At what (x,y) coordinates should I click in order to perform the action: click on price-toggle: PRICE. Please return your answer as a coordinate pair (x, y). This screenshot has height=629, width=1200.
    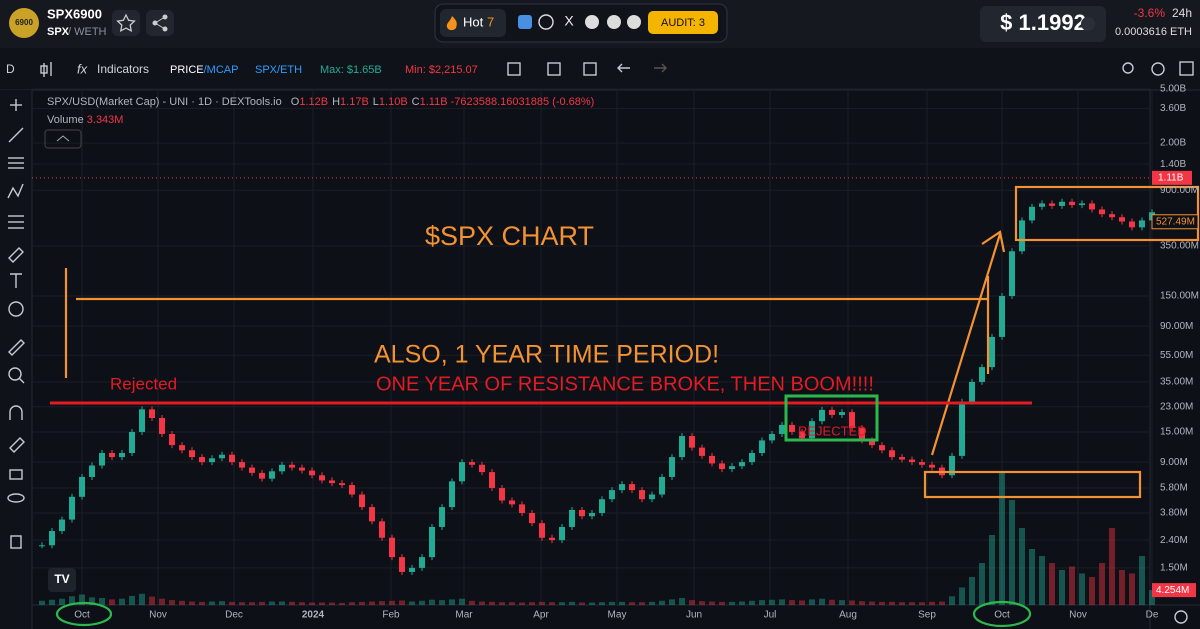
    Looking at the image, I should click on (187, 70).